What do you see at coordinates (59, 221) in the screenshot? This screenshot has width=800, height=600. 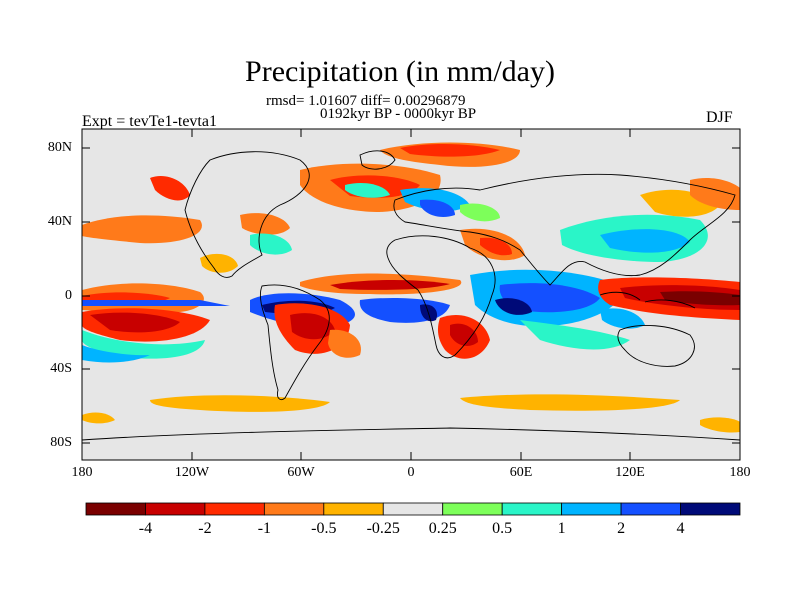 I see `lat-tick-label: 40N` at bounding box center [59, 221].